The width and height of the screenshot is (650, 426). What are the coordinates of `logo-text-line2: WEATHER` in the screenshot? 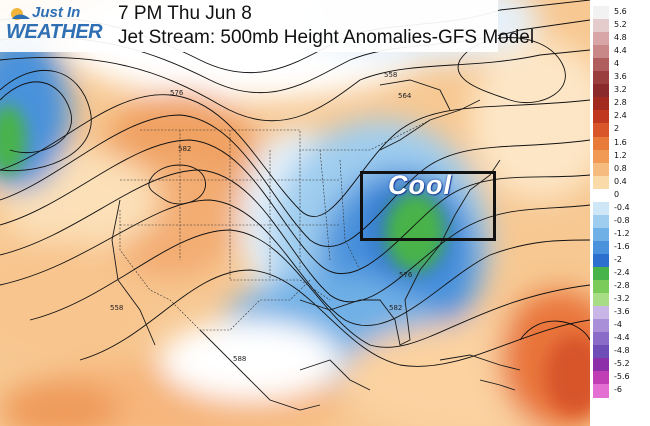 It's located at (54, 32).